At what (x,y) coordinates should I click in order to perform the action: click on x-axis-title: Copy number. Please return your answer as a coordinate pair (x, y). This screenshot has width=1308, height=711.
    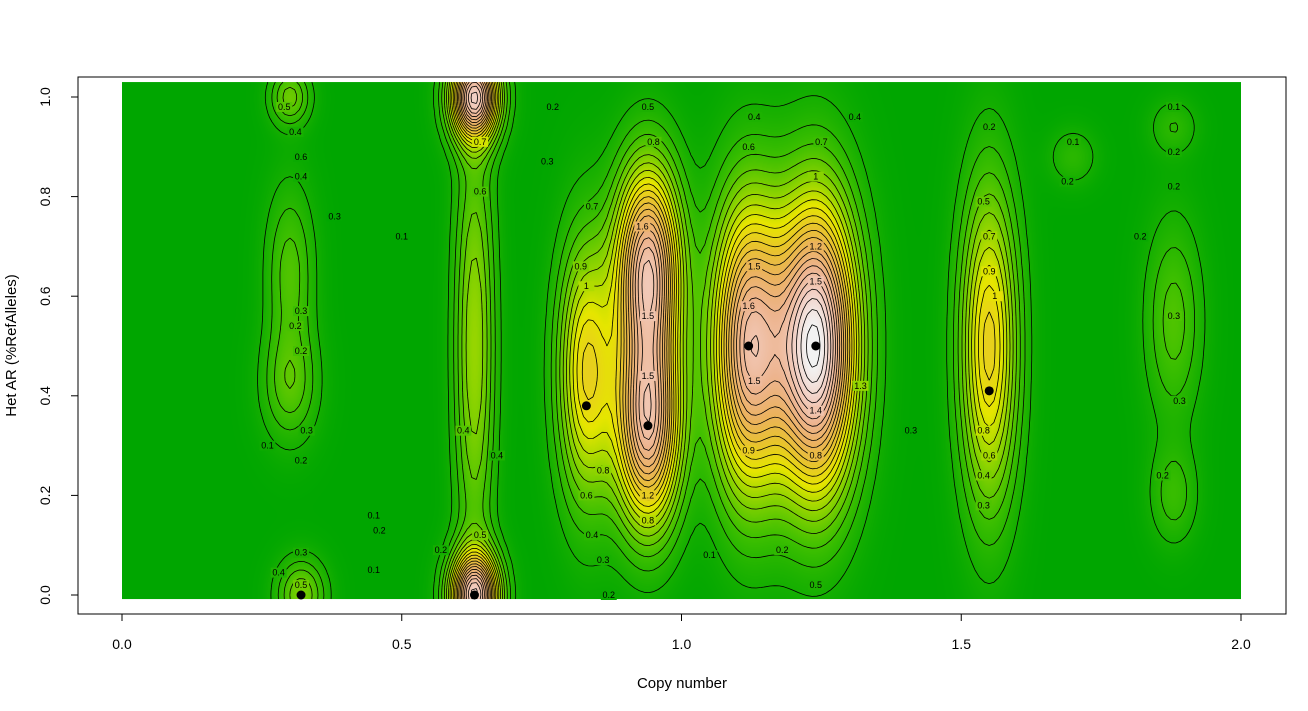
    Looking at the image, I should click on (682, 683).